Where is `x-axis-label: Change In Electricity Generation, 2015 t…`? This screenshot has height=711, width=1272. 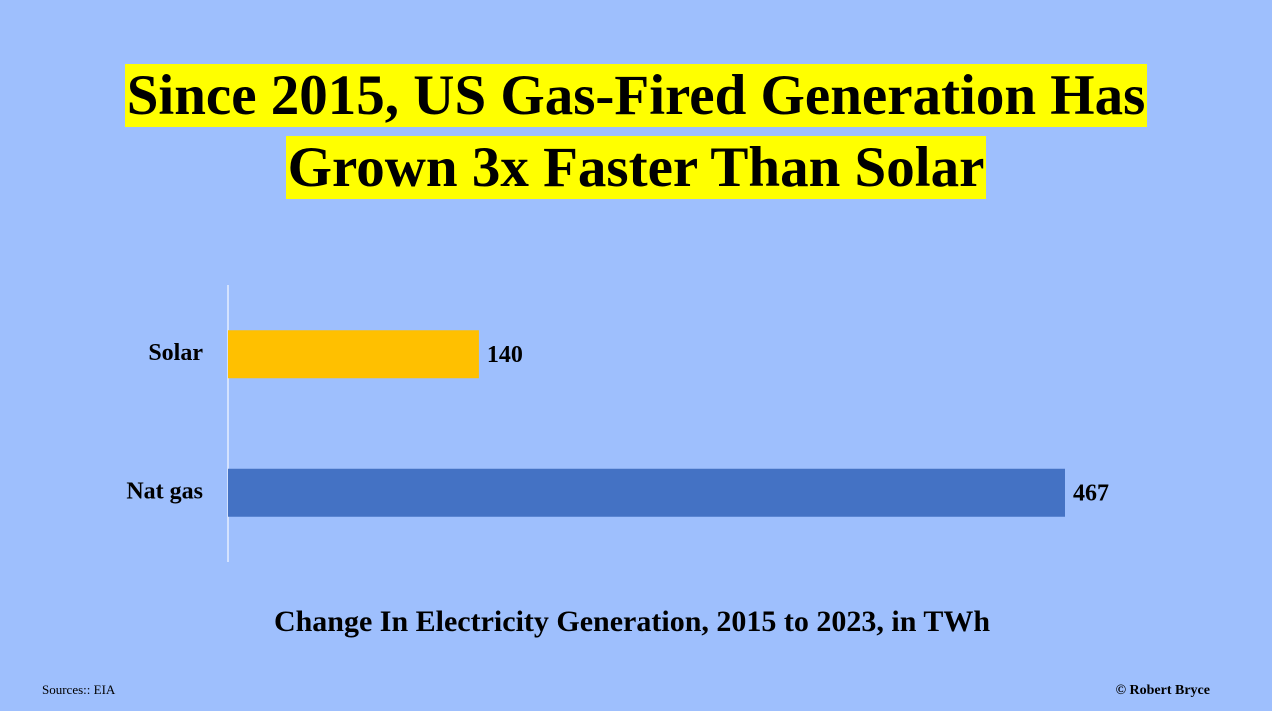
x-axis-label: Change In Electricity Generation, 2015 t… is located at coordinates (632, 621).